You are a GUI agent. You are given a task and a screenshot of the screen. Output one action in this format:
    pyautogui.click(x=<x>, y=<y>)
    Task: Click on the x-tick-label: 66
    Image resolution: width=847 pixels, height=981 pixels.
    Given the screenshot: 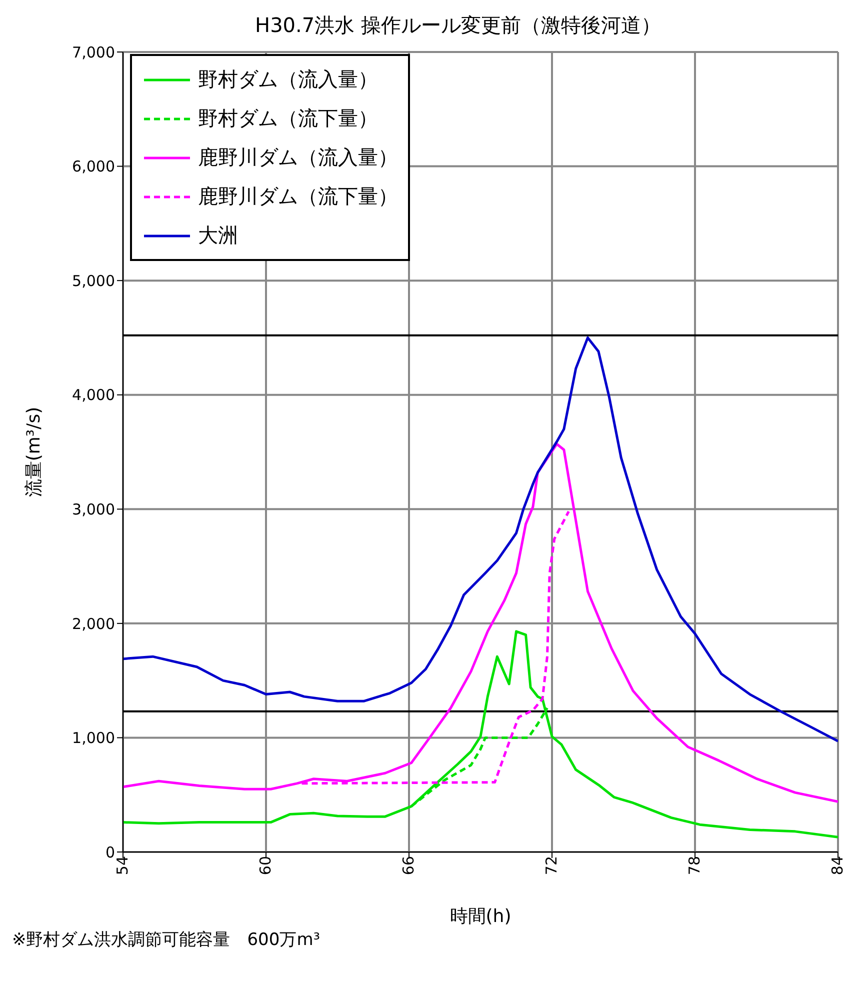 What is the action you would take?
    pyautogui.click(x=409, y=866)
    